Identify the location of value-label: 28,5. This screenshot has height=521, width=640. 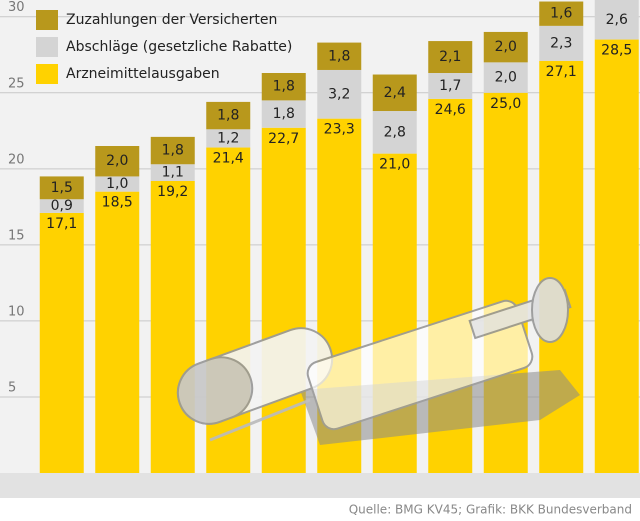
(616, 51).